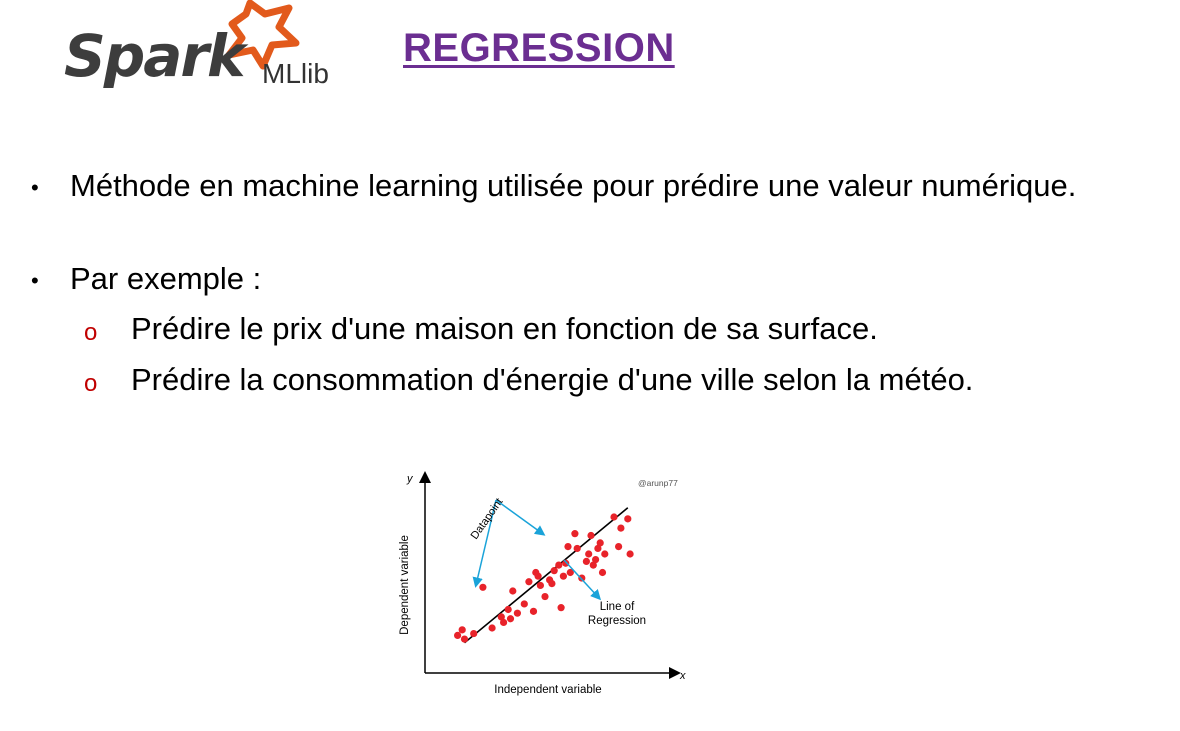 The width and height of the screenshot is (1180, 731). Describe the element at coordinates (295, 73) in the screenshot. I see `logo-subtitle: MLlib` at that location.